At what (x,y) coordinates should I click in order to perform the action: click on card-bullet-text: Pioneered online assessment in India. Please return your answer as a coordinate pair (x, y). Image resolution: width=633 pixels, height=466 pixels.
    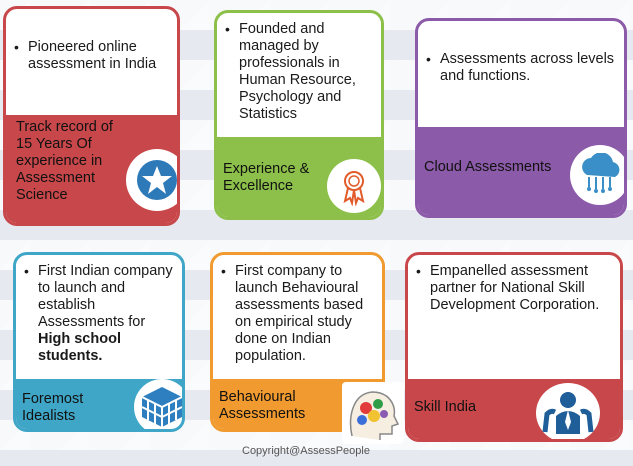
    Looking at the image, I should click on (92, 55).